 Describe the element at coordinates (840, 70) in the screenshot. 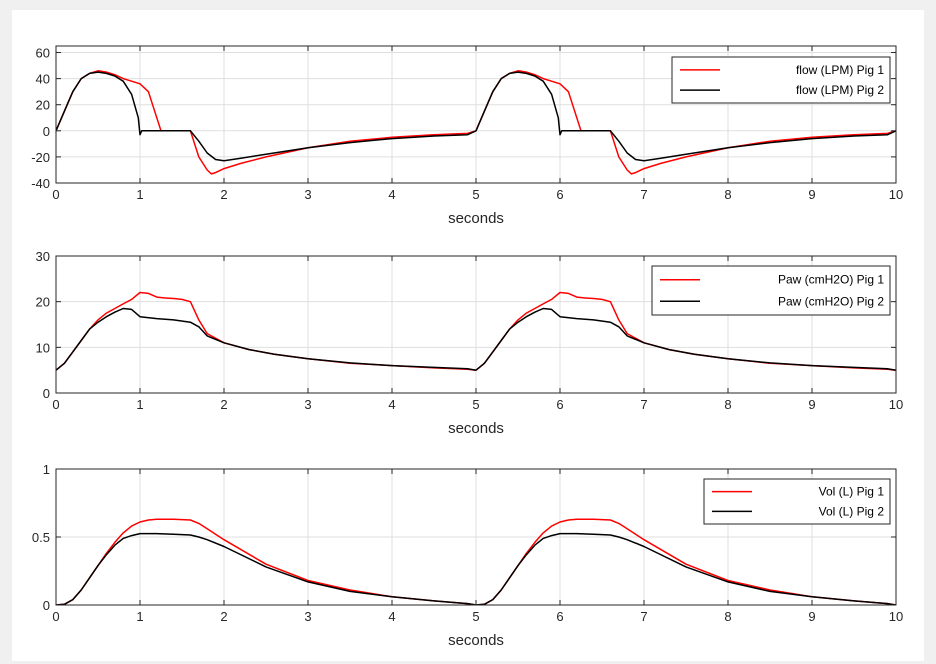

I see `legend-label-1: flow (LPM) Pig 1` at that location.